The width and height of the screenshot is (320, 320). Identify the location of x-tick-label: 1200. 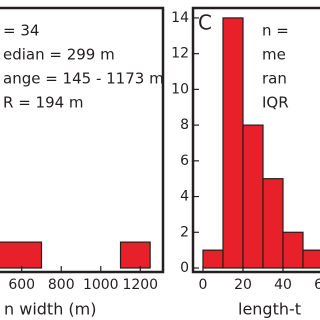
(140, 285).